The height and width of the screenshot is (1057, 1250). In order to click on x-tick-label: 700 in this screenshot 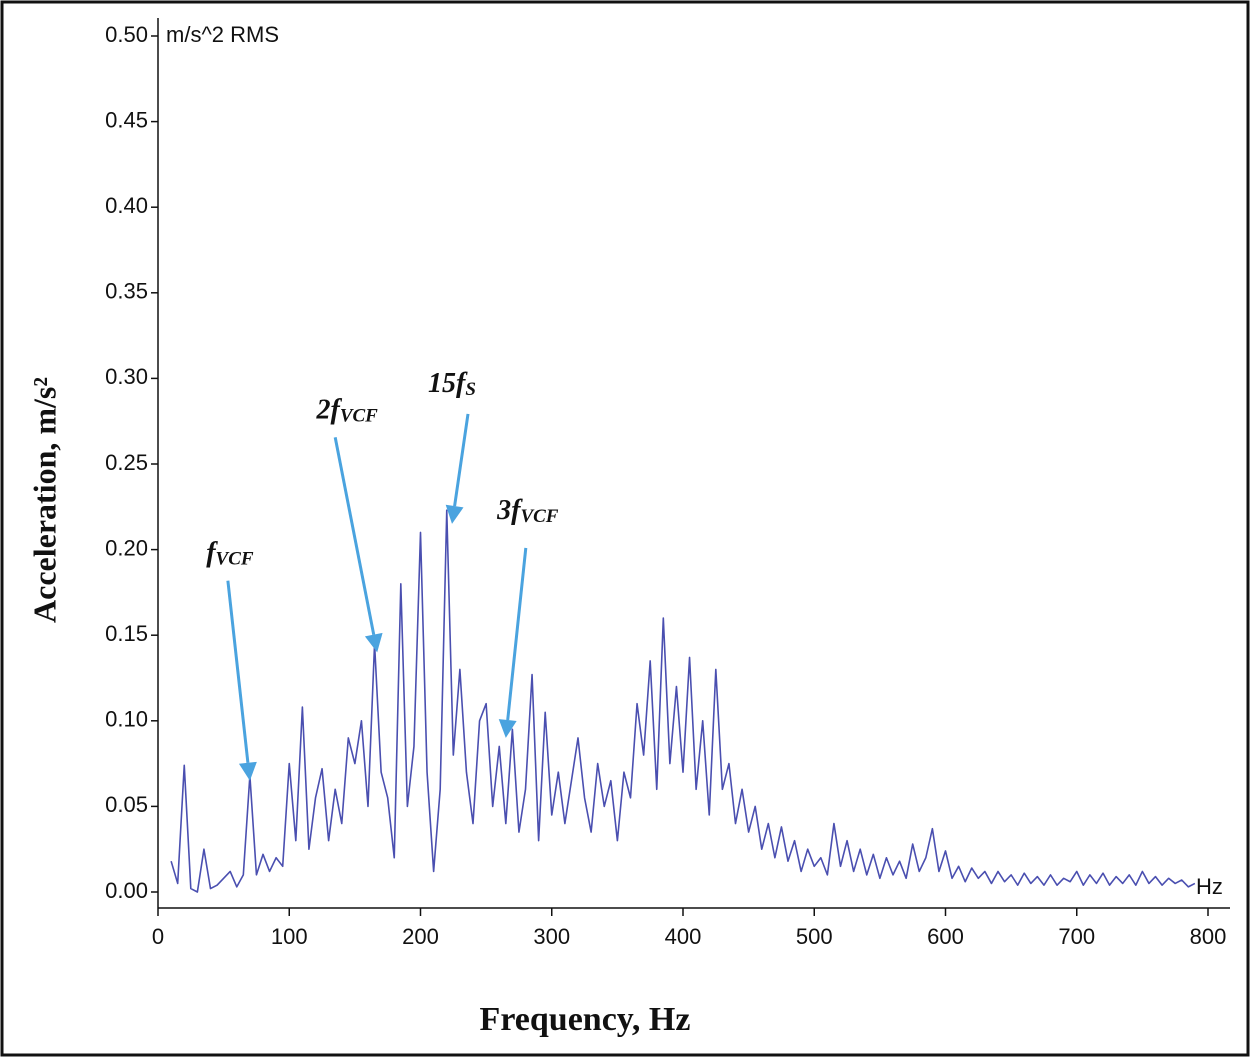, I will do `click(1076, 936)`.